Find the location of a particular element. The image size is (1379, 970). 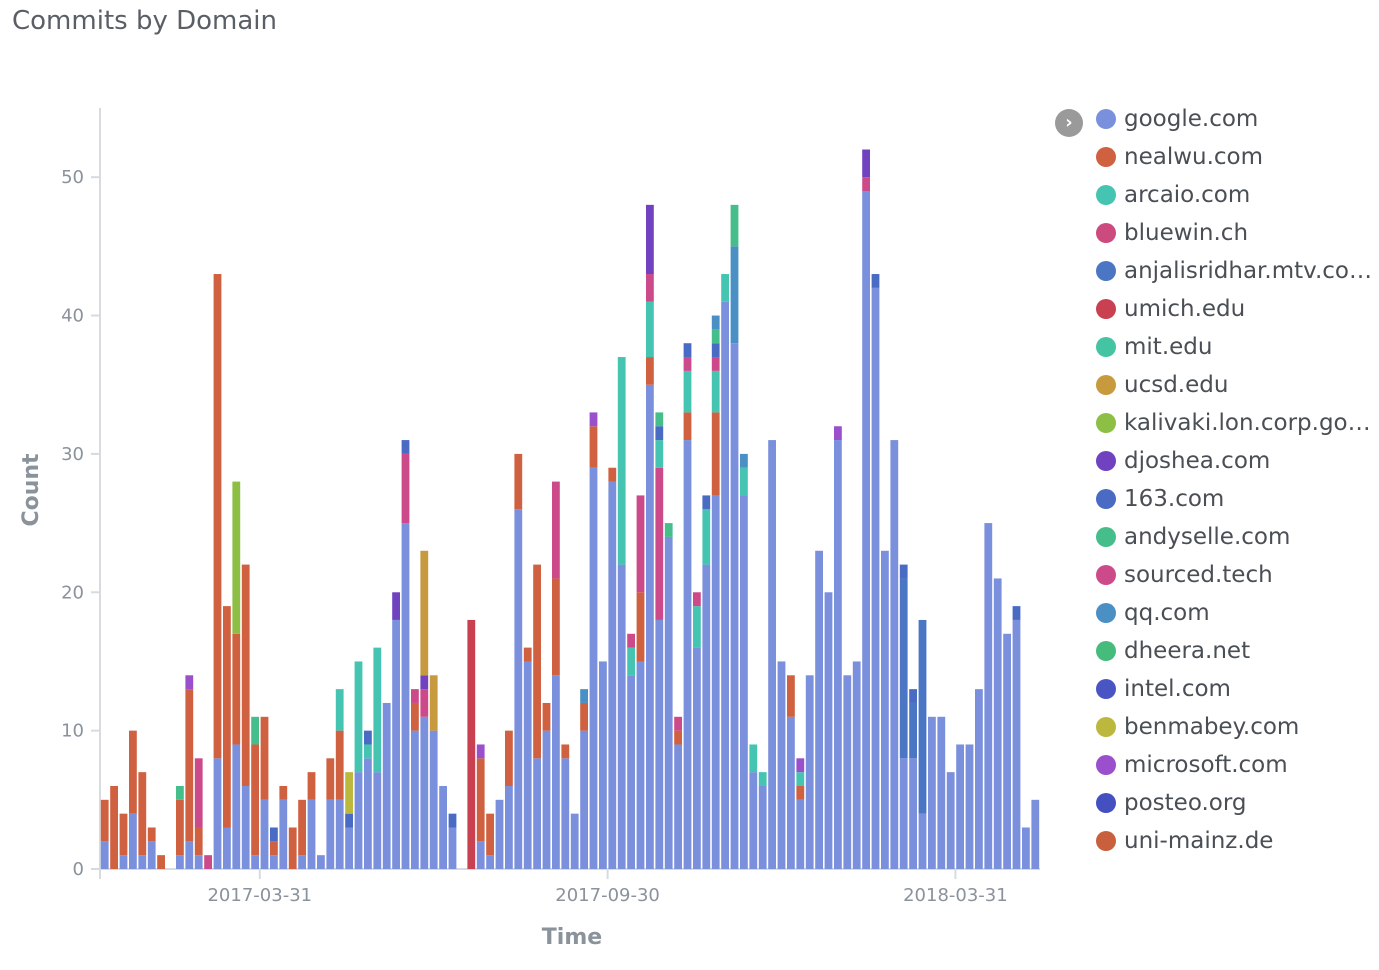

legend-item: 163.com is located at coordinates (1237, 499).